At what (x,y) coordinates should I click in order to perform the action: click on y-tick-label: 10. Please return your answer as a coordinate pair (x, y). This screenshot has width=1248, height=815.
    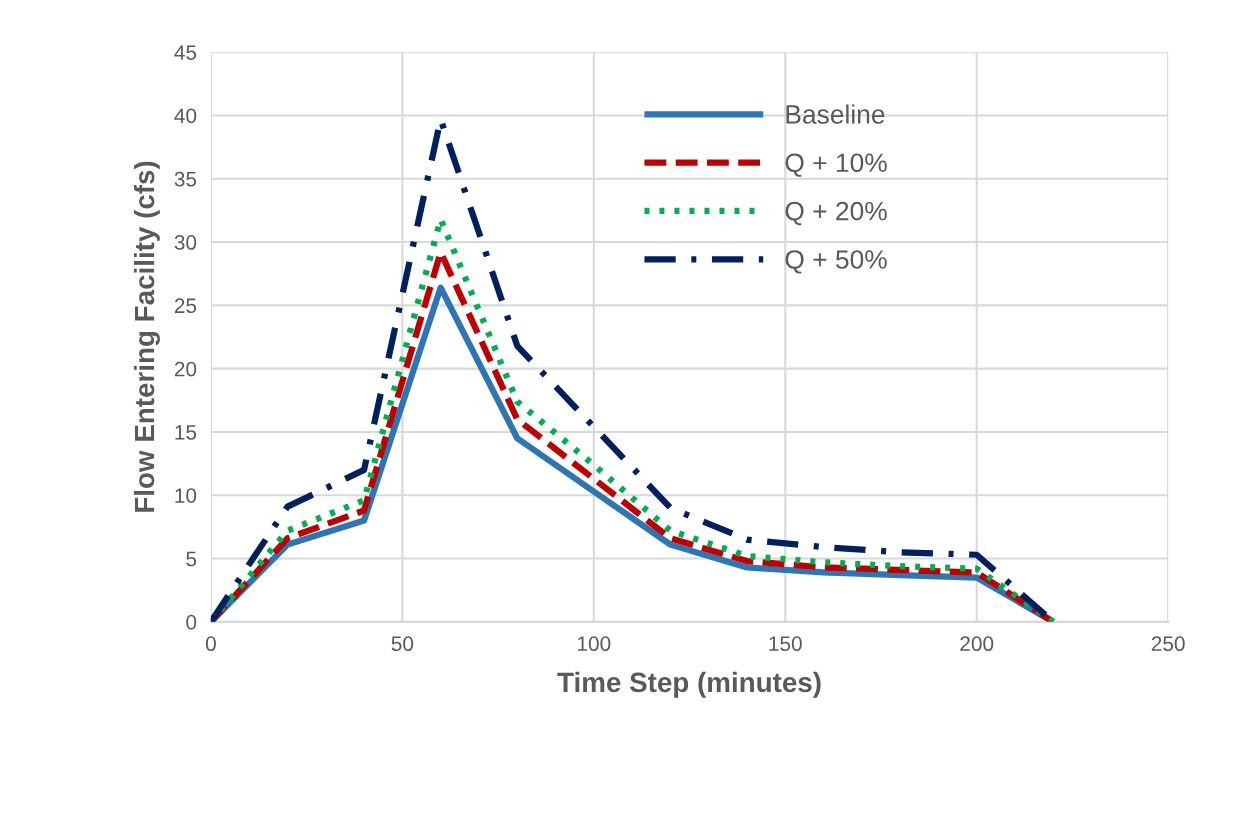
    Looking at the image, I should click on (186, 495).